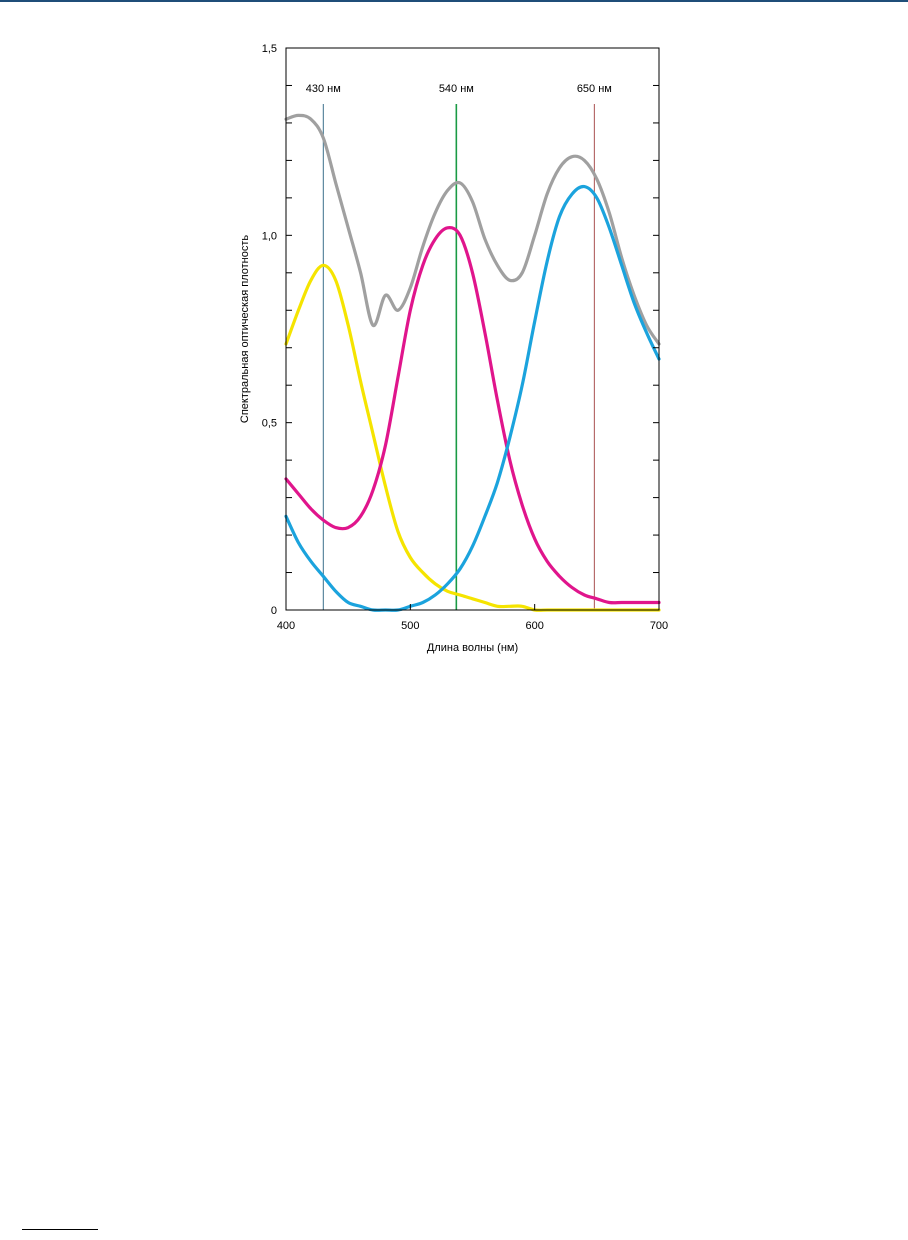  What do you see at coordinates (472, 648) in the screenshot?
I see `x-axis-label: Длина волны (нм)` at bounding box center [472, 648].